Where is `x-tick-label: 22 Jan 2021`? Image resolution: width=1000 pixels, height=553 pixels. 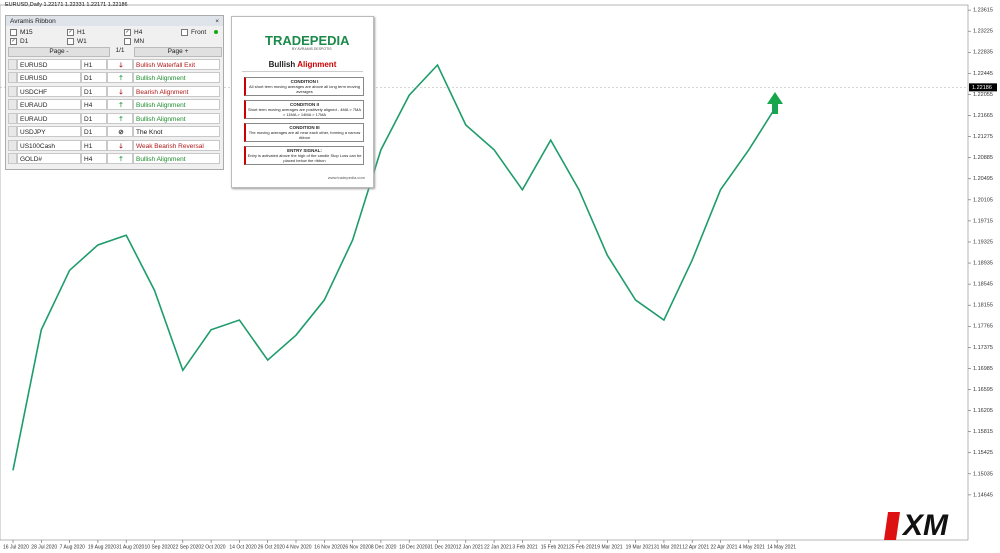 x-tick-label: 22 Jan 2021 is located at coordinates (498, 547).